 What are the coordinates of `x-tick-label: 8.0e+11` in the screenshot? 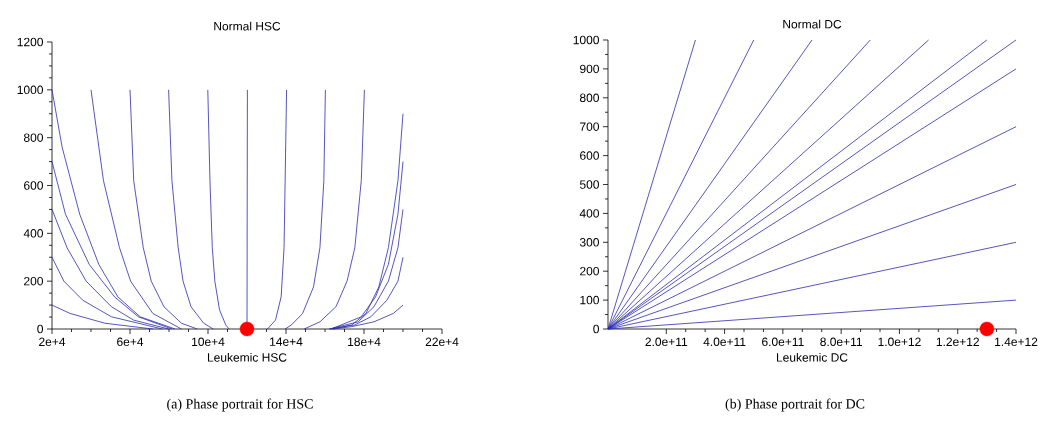 It's located at (841, 342).